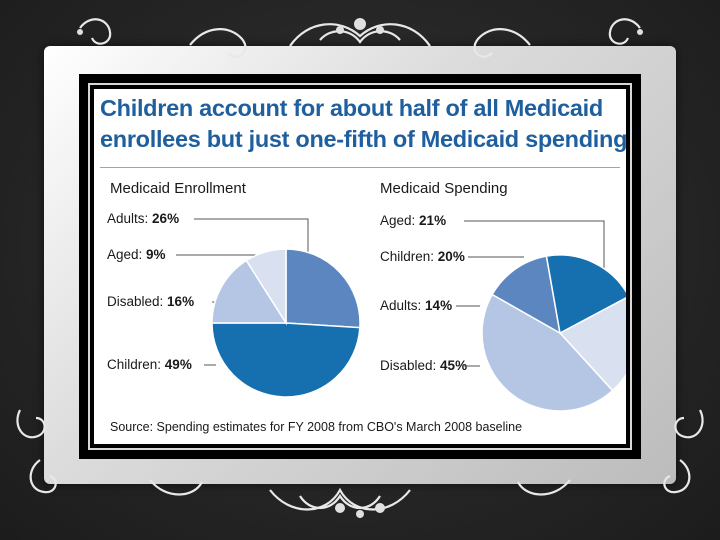 The image size is (720, 540). Describe the element at coordinates (547, 352) in the screenshot. I see `spending-slice-disabled` at that location.